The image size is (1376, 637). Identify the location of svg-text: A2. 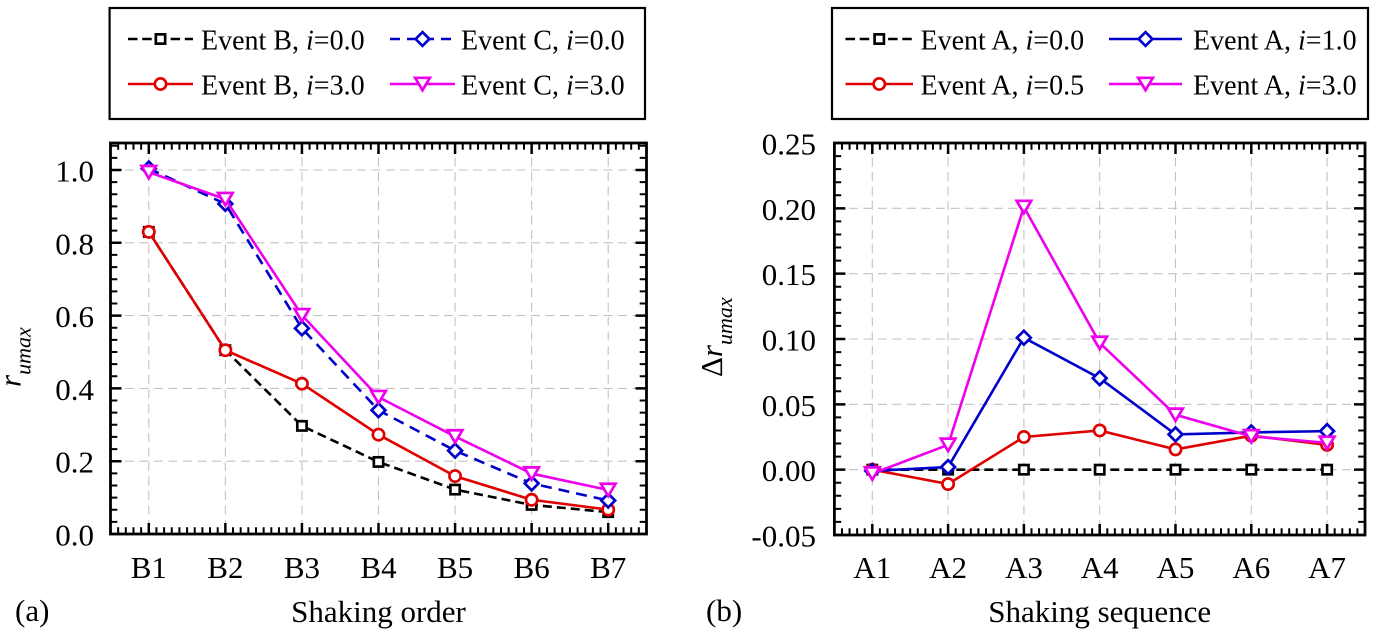
(948, 567).